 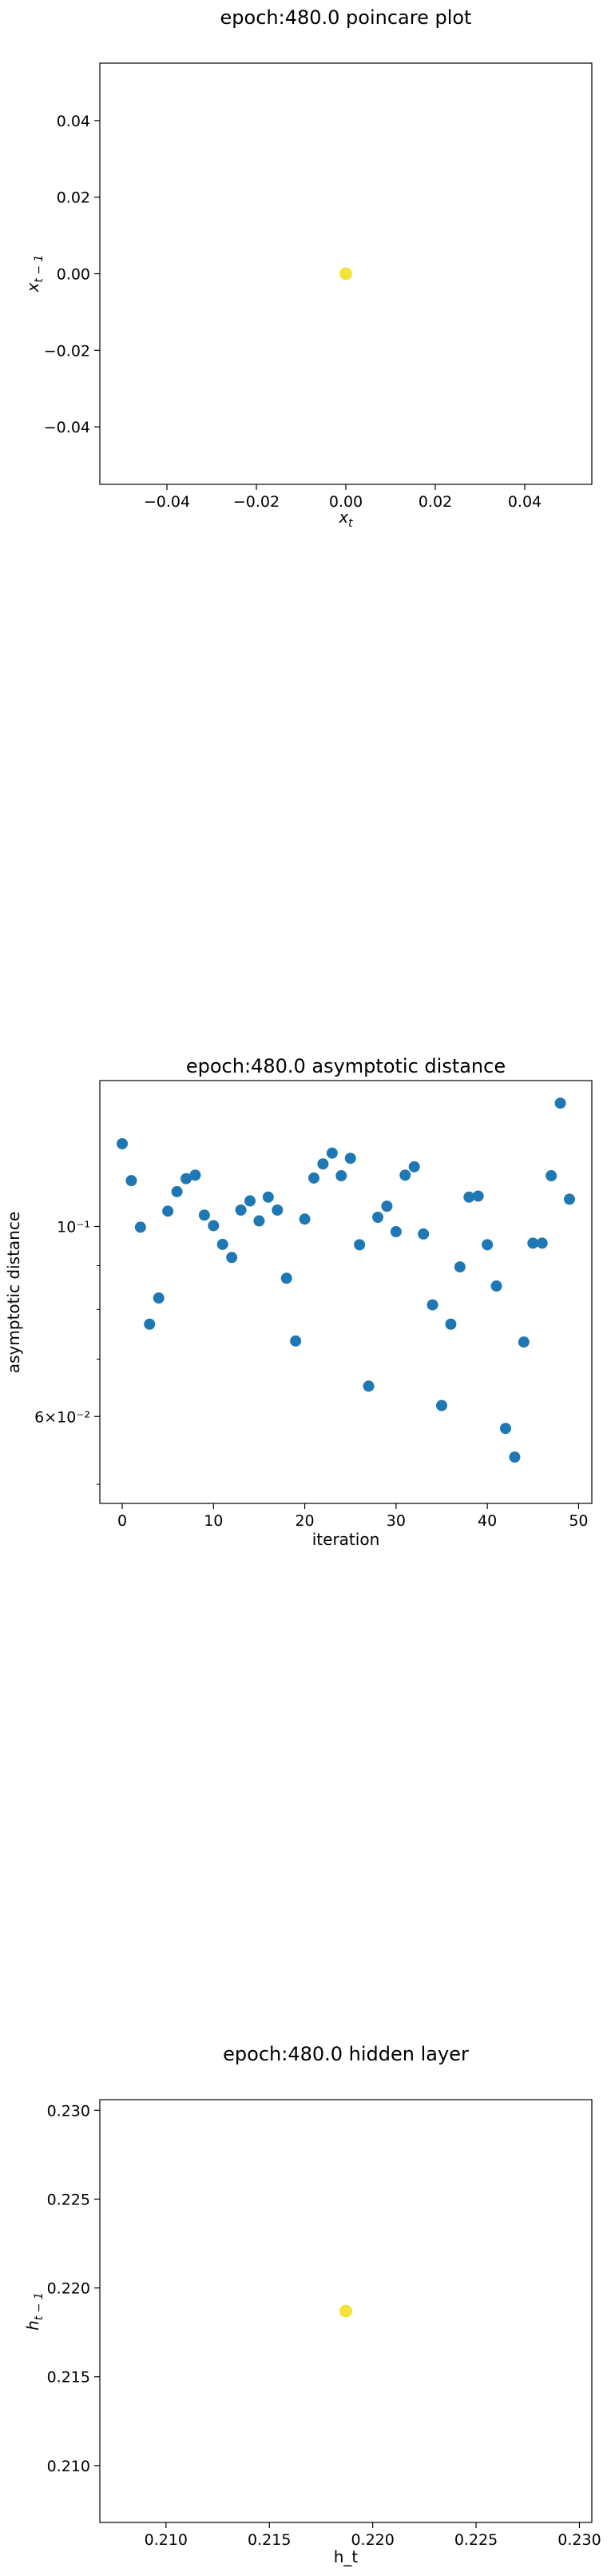 What do you see at coordinates (476, 2540) in the screenshot?
I see `x-tick-label: 0.225` at bounding box center [476, 2540].